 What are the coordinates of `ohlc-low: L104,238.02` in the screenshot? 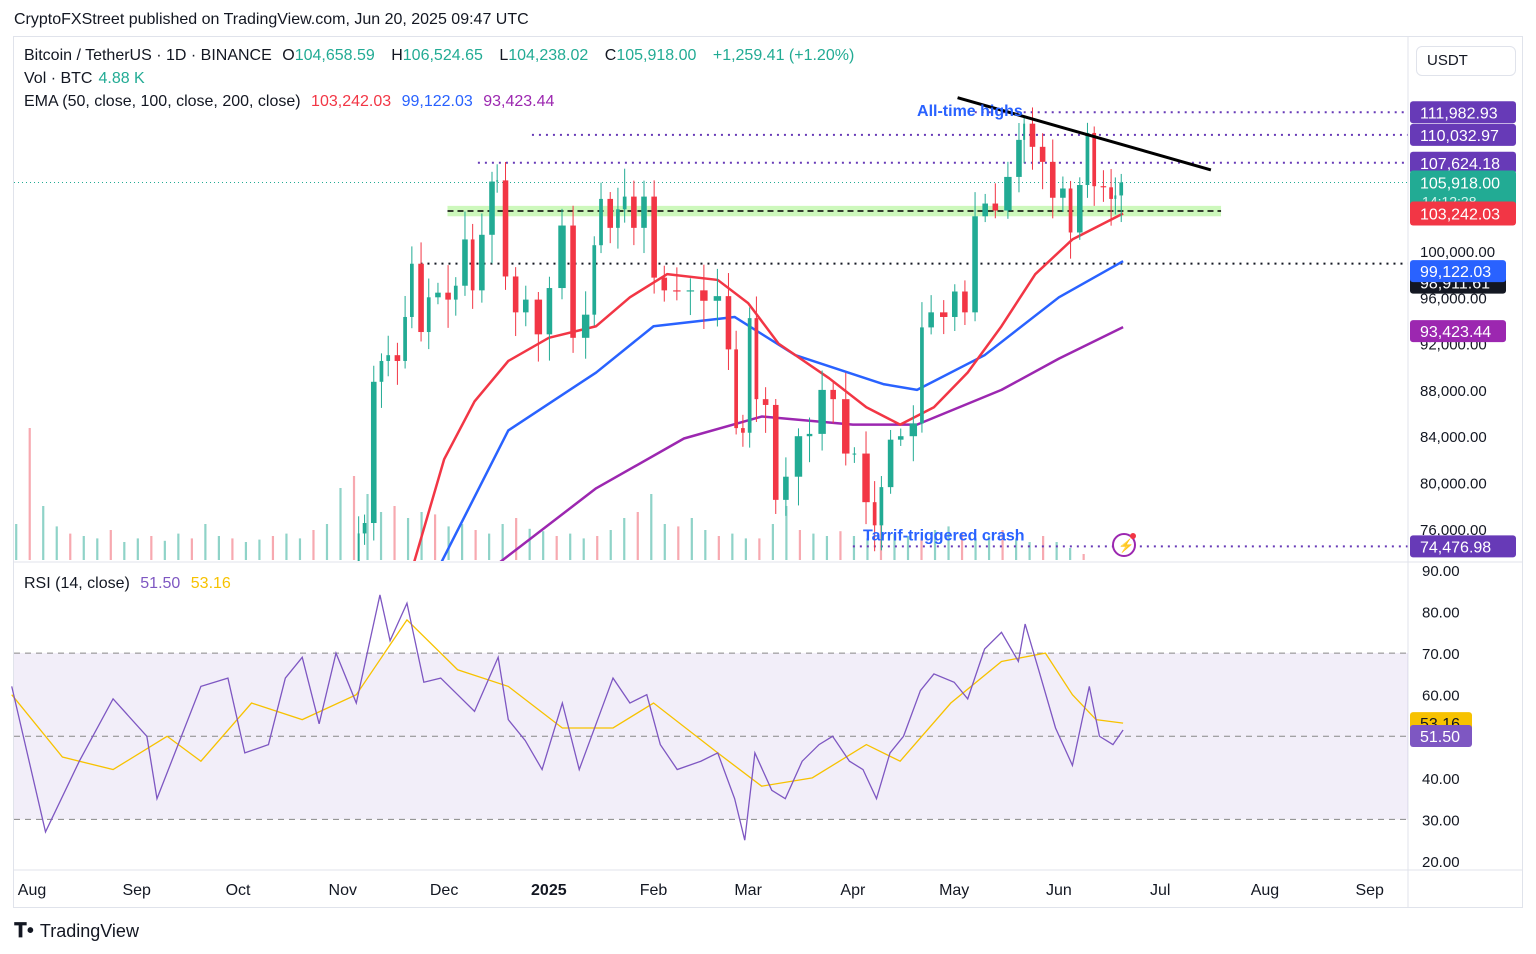 It's located at (546, 55).